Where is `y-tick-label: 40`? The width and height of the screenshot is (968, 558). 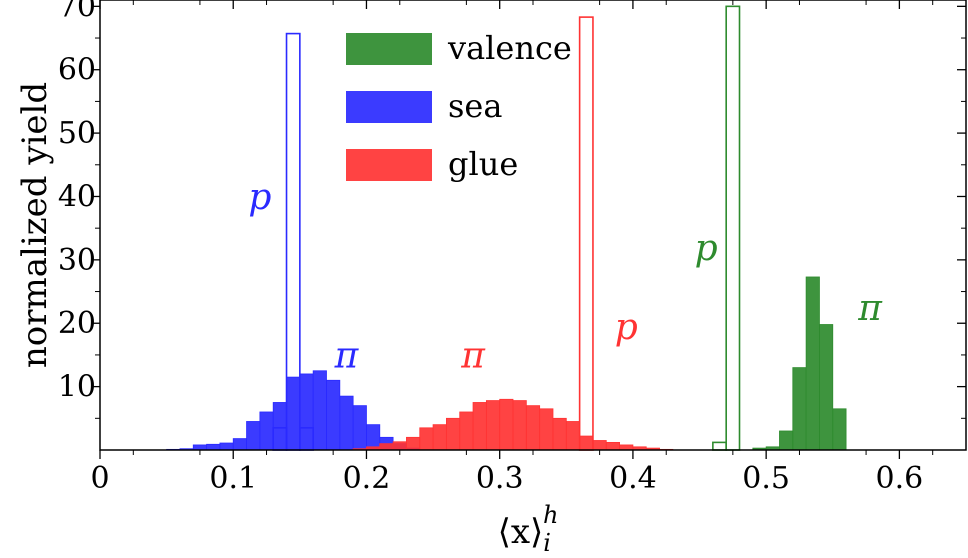 y-tick-label: 40 is located at coordinates (77, 196).